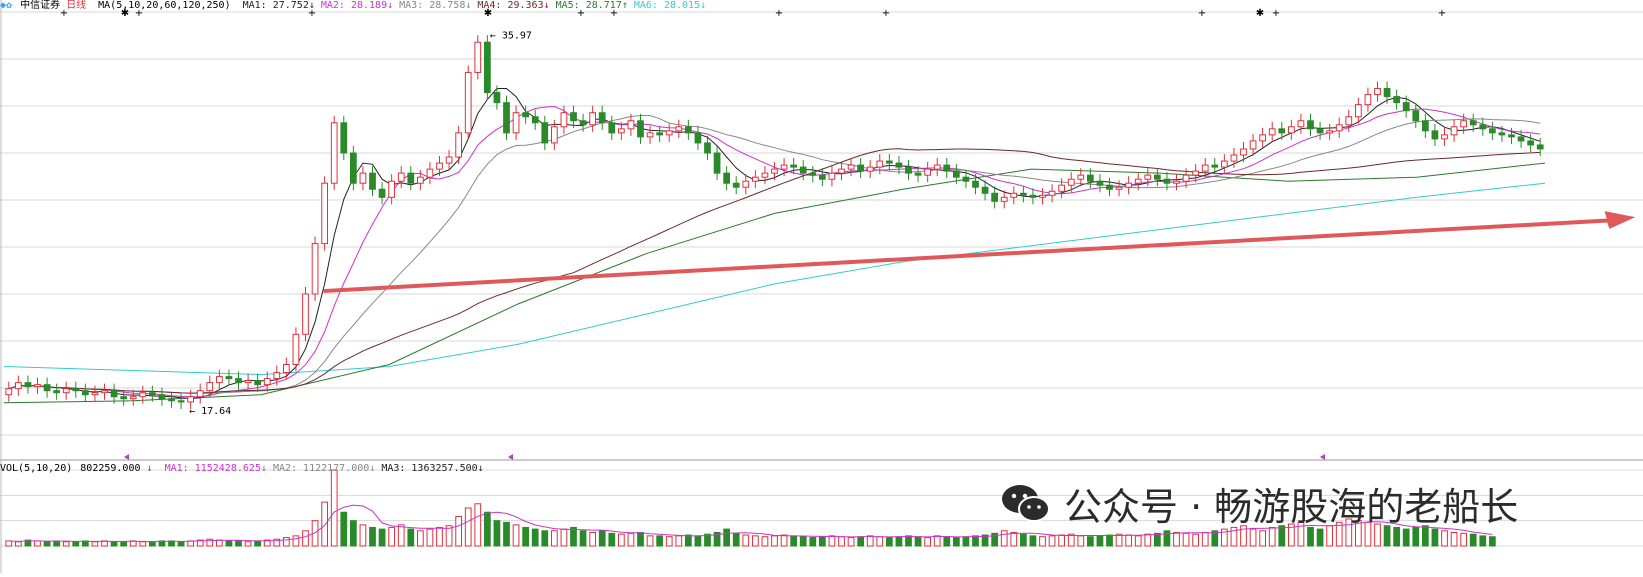 The width and height of the screenshot is (1643, 577). I want to click on ma-value-ma4: MA4: 29.363↓, so click(513, 5).